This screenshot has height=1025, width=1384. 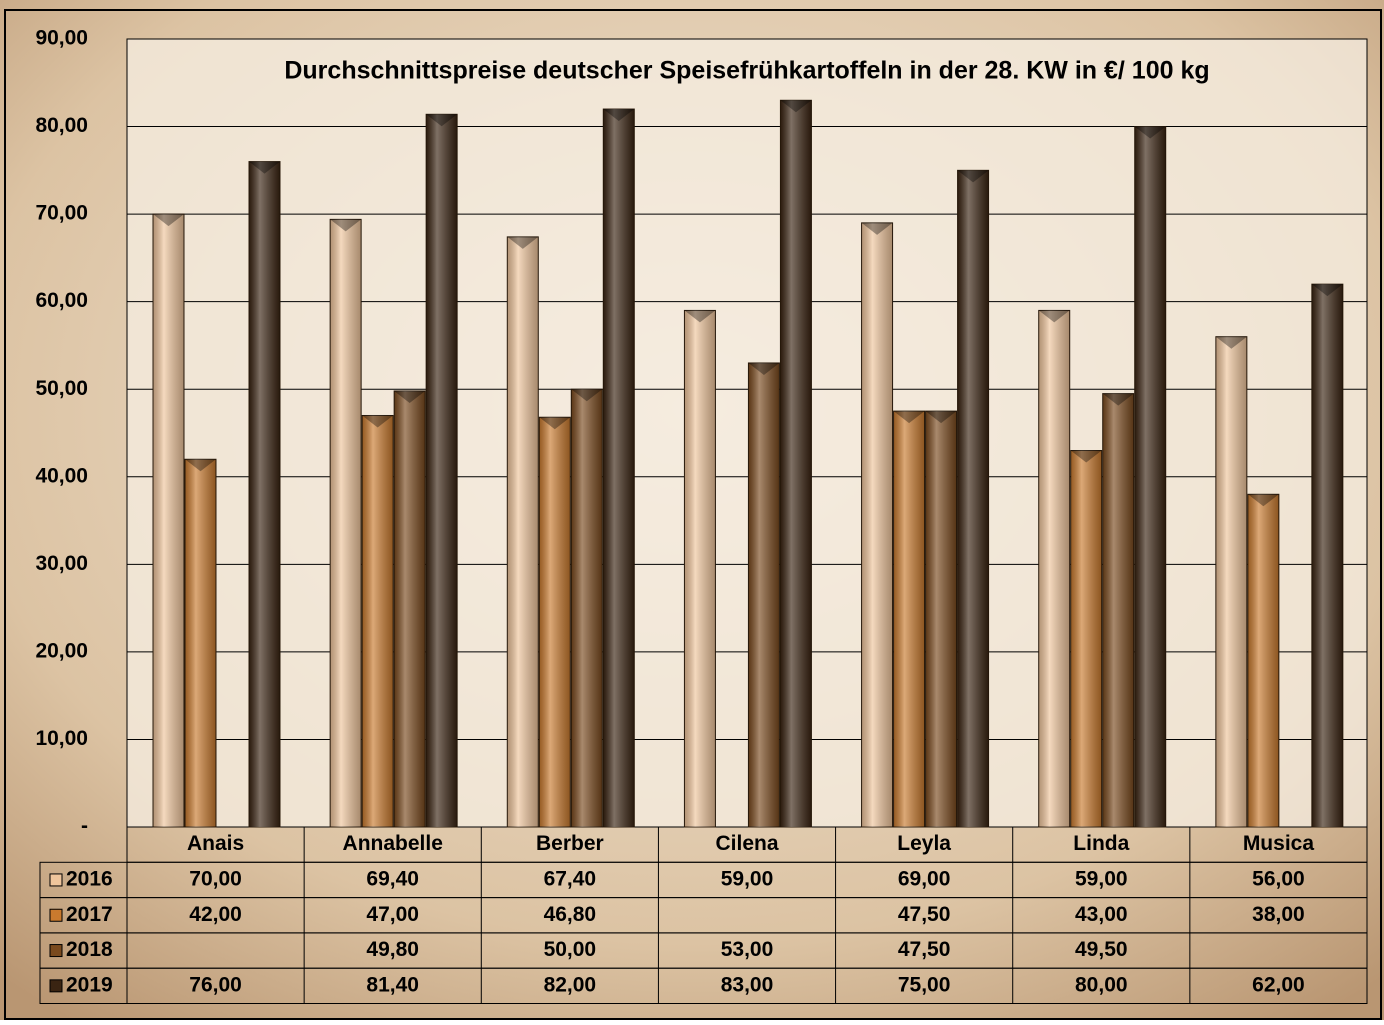 I want to click on y-tick-label: 80,00, so click(x=61, y=125).